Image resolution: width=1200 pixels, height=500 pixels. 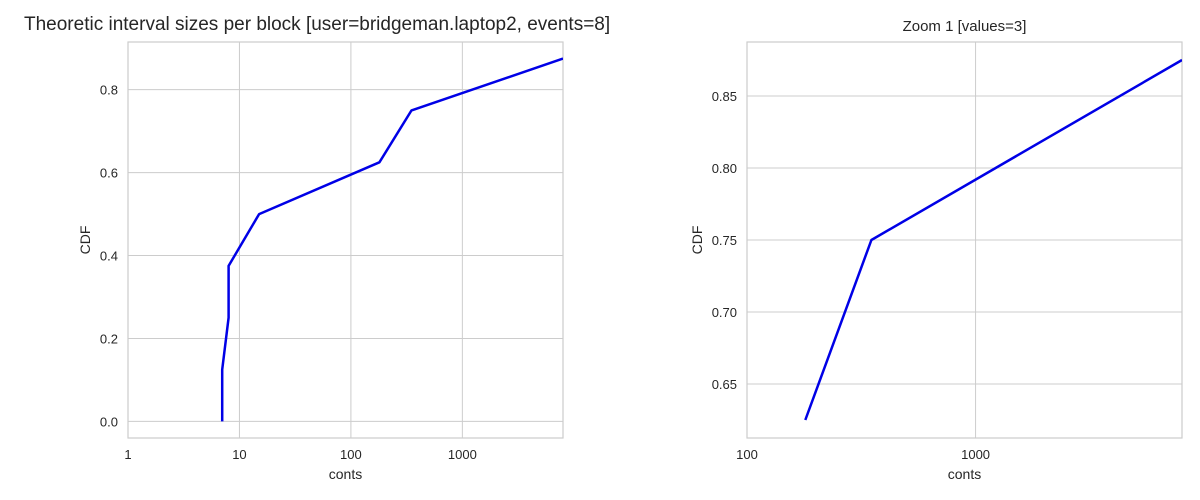 What do you see at coordinates (964, 474) in the screenshot?
I see `right-x-axis-label: conts` at bounding box center [964, 474].